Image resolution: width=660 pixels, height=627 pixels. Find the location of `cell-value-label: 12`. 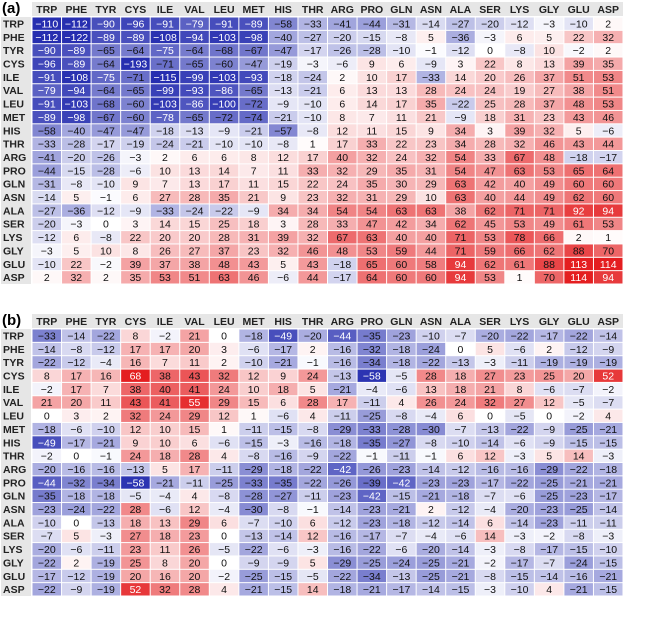

cell-value-label: 12 is located at coordinates (313, 537).